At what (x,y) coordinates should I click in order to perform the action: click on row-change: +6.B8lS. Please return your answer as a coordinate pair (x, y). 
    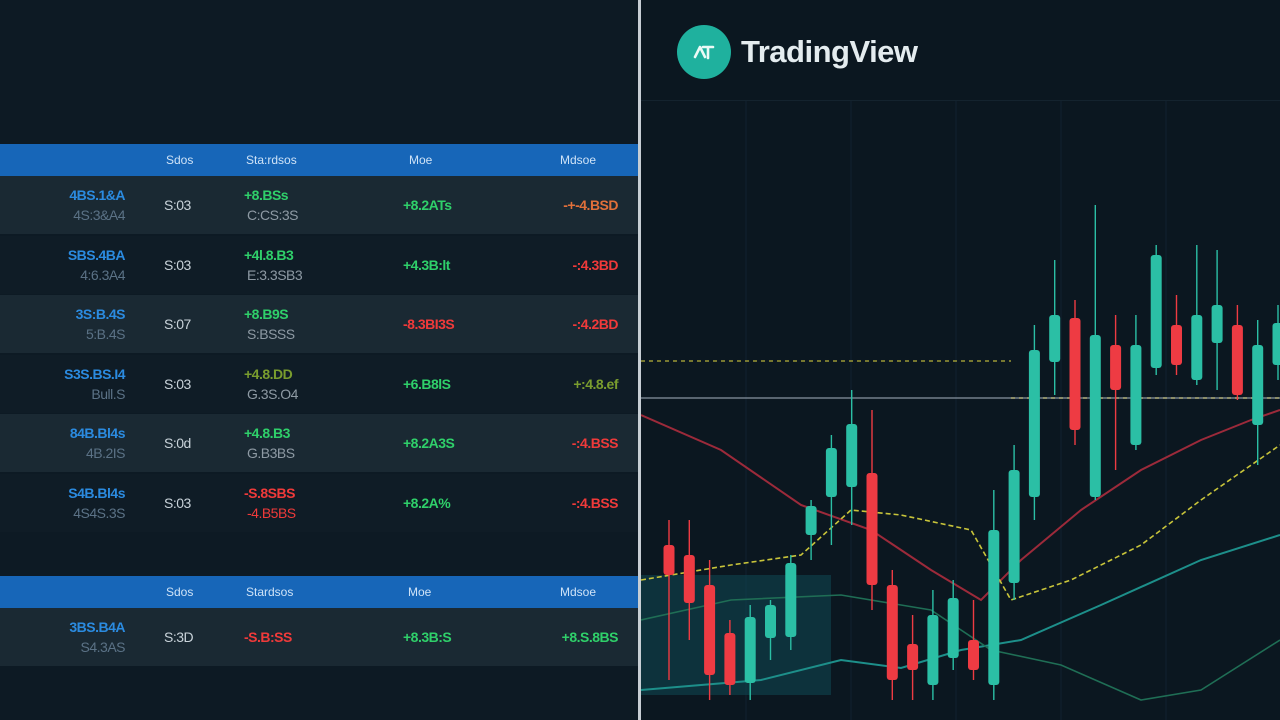
    Looking at the image, I should click on (427, 383).